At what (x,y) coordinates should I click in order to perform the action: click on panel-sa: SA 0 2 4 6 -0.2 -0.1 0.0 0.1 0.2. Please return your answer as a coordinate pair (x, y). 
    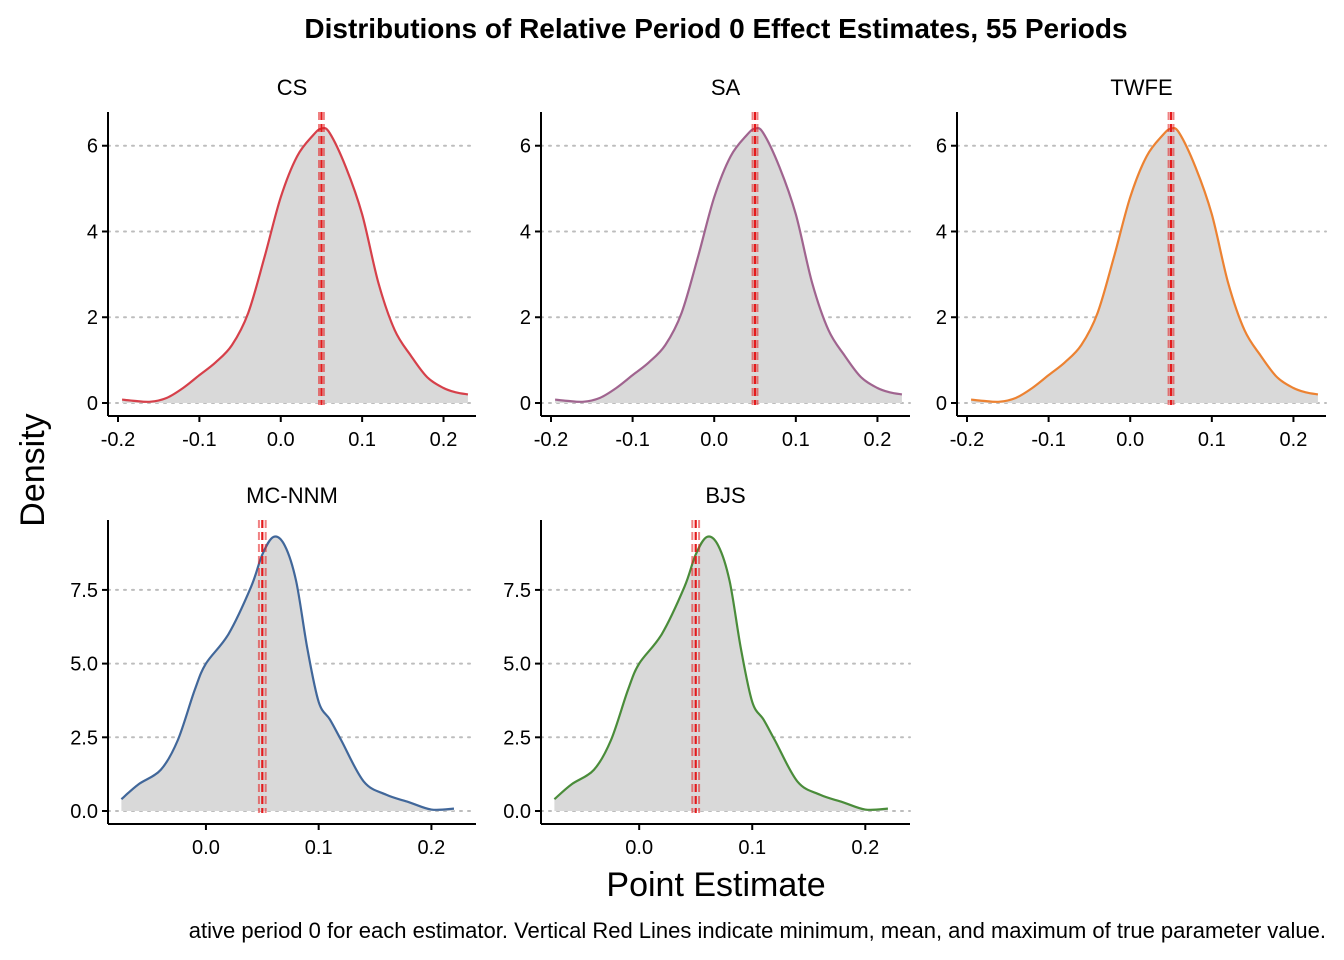
    Looking at the image, I should click on (715, 263).